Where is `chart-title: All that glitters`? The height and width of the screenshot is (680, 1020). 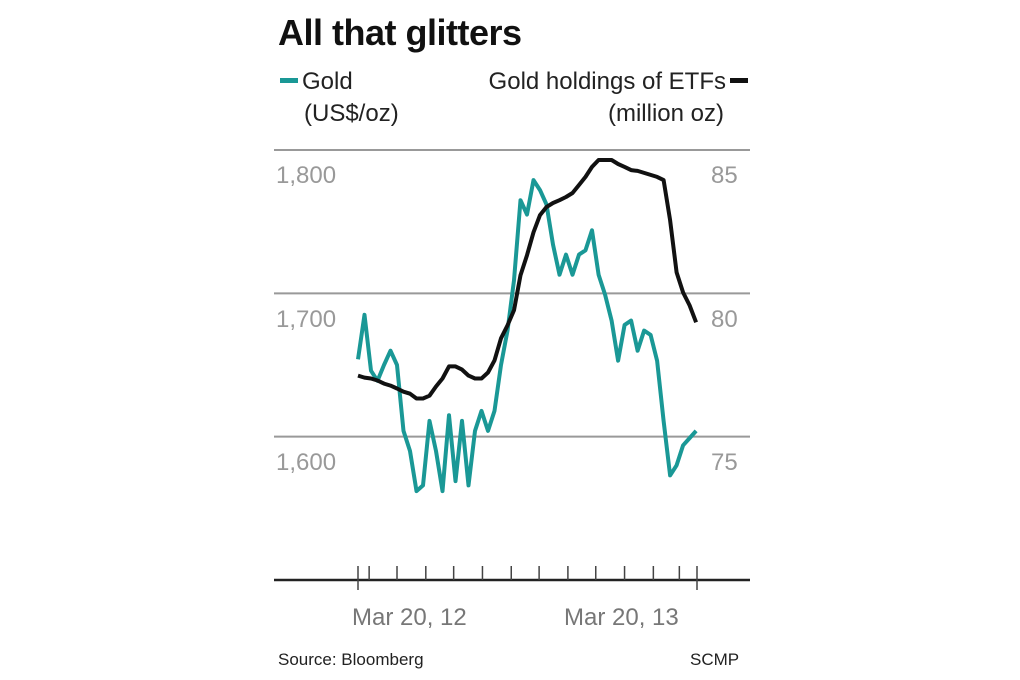 chart-title: All that glitters is located at coordinates (400, 32).